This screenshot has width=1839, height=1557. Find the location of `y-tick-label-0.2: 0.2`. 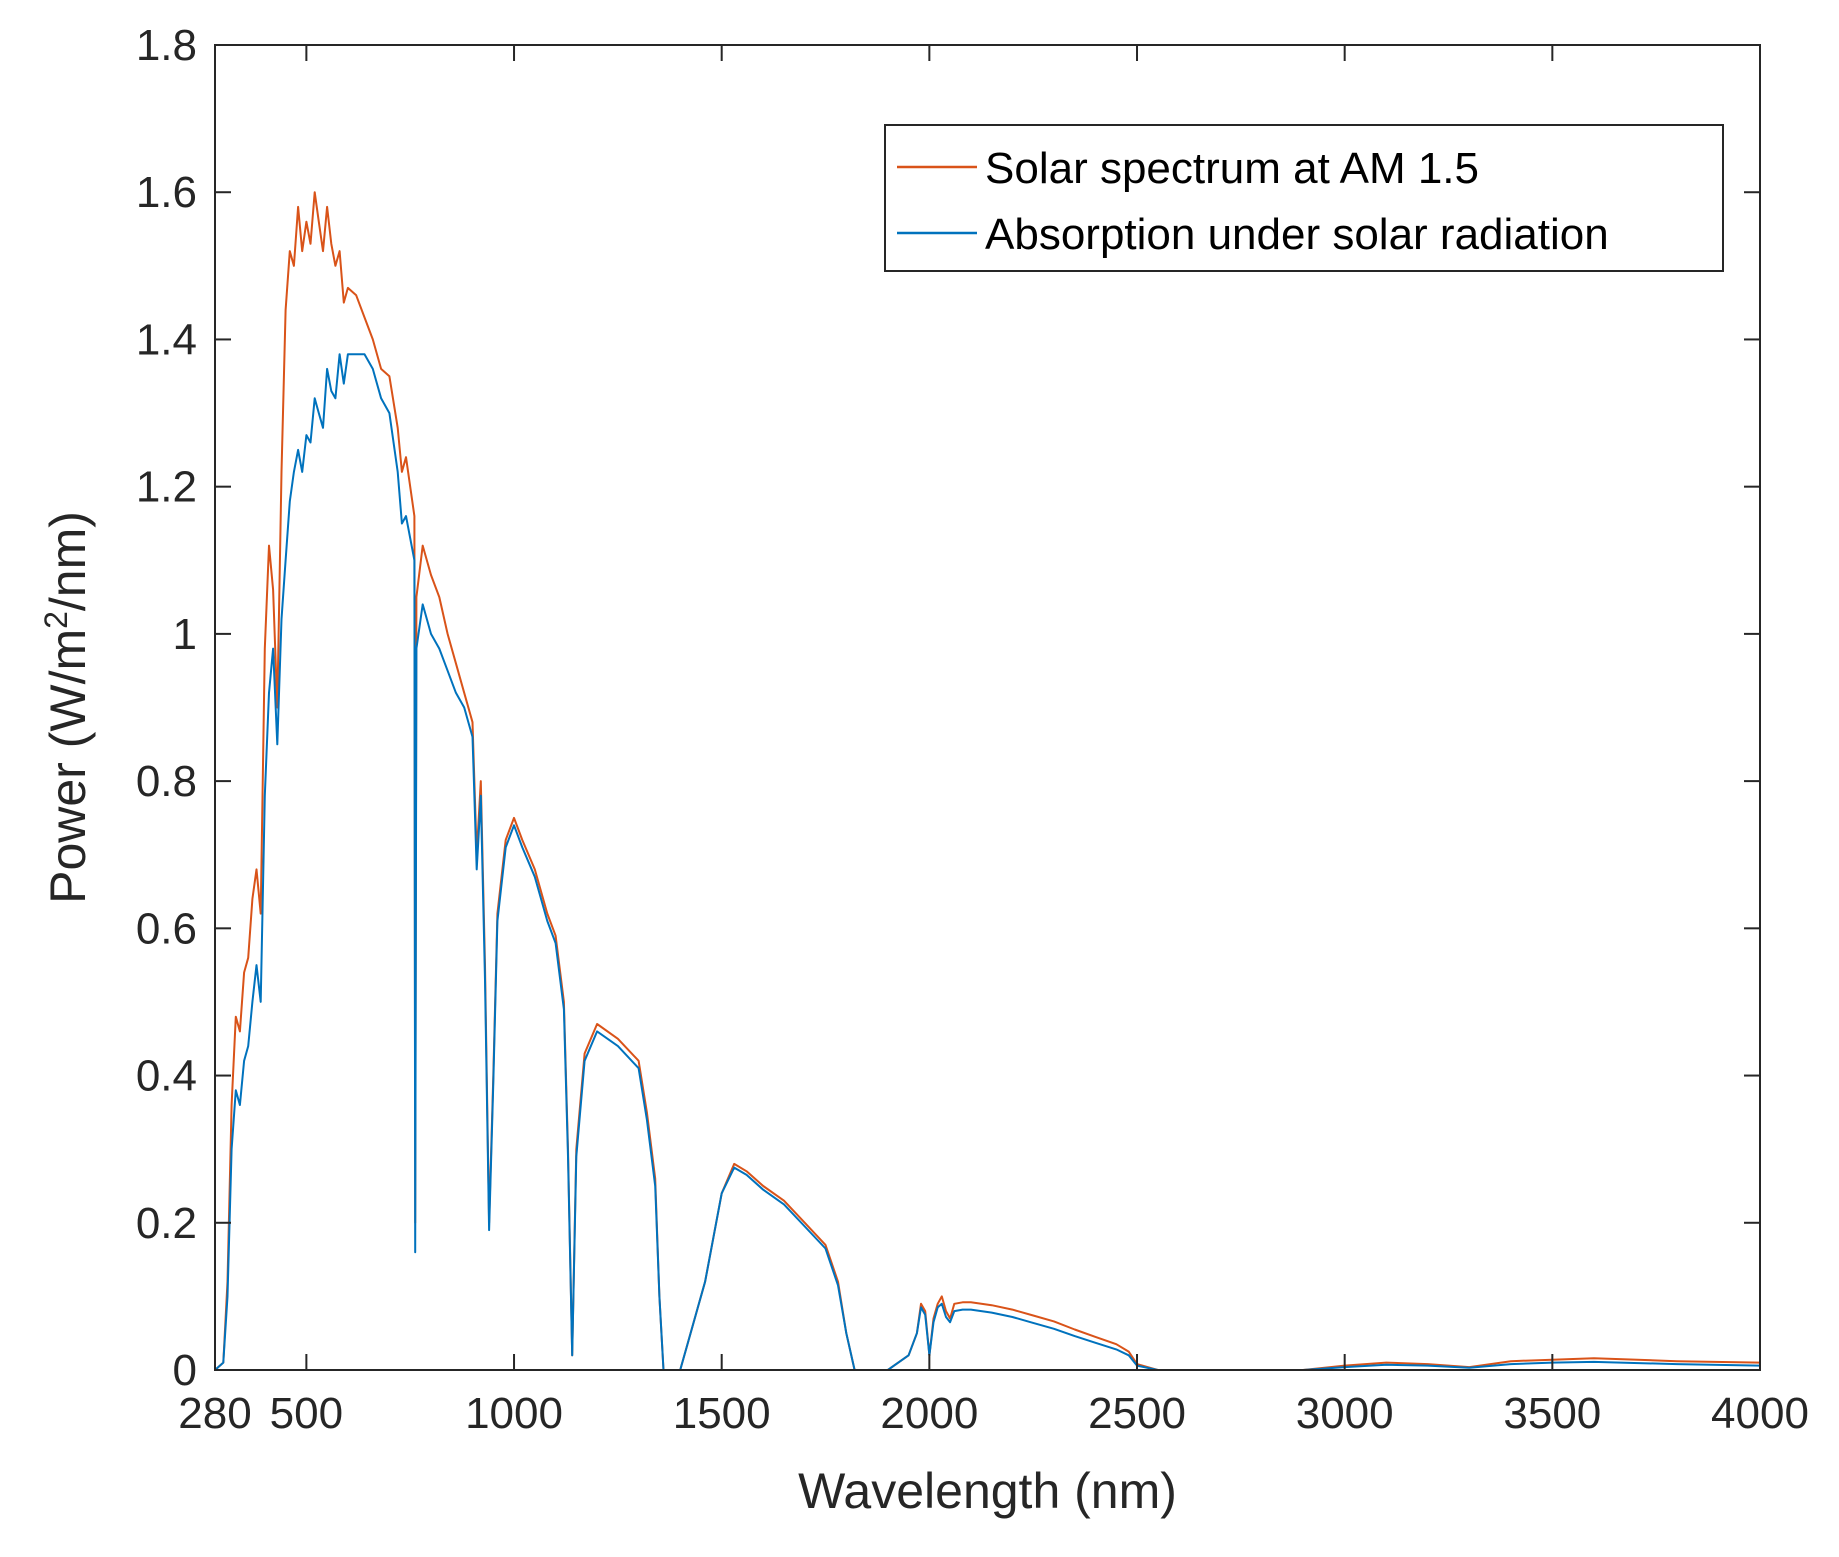

y-tick-label-0.2: 0.2 is located at coordinates (166, 1223).